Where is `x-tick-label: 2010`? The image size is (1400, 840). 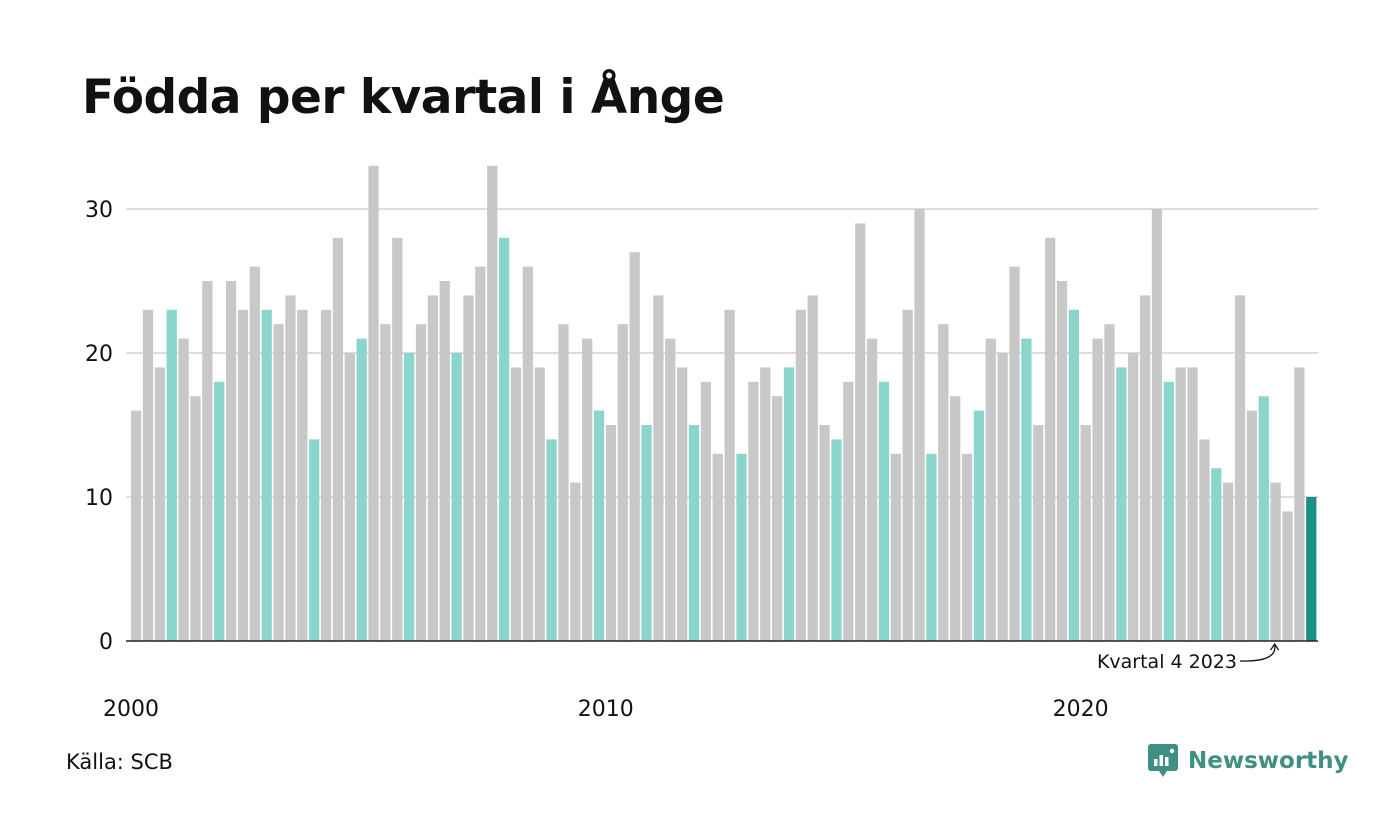
x-tick-label: 2010 is located at coordinates (606, 709).